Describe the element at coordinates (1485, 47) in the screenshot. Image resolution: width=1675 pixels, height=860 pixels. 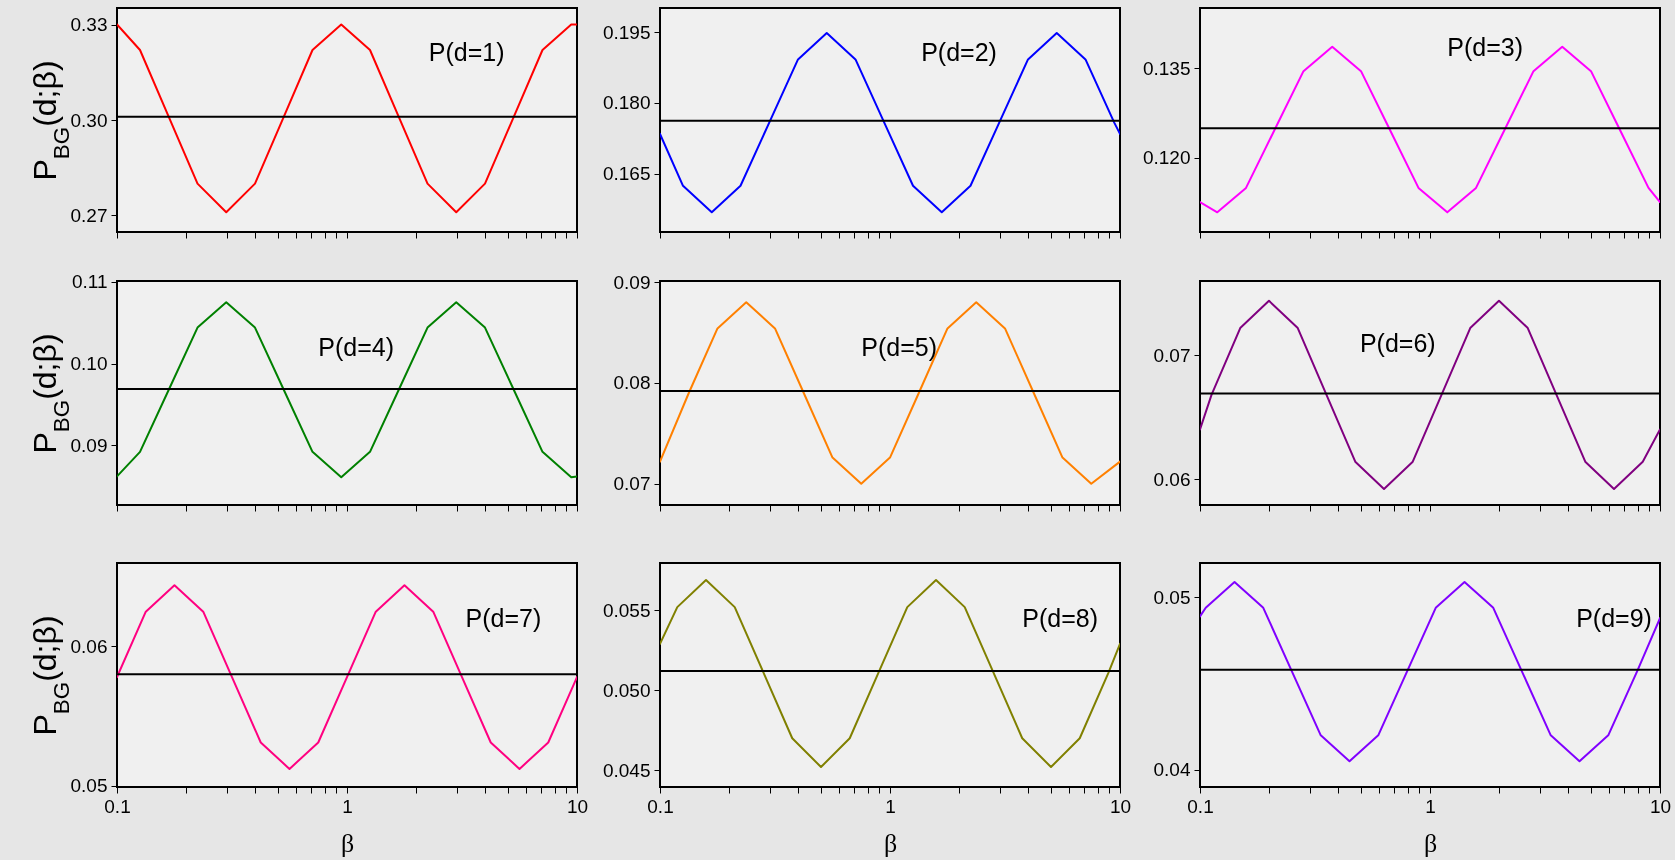
I see `annotation: P(d=3)` at that location.